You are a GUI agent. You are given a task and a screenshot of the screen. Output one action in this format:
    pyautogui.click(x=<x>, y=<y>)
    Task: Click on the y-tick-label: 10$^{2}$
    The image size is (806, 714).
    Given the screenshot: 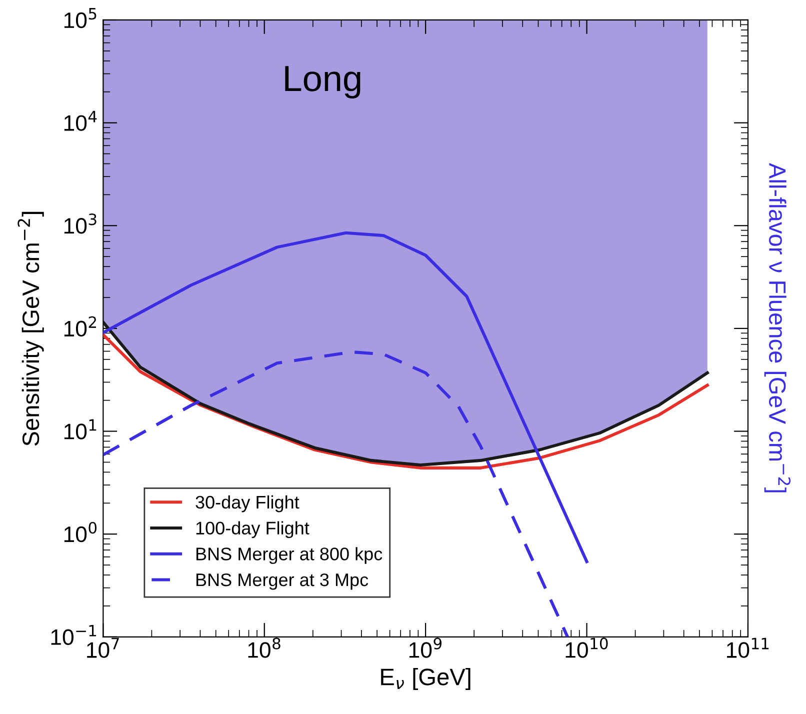 What is the action you would take?
    pyautogui.click(x=80, y=326)
    